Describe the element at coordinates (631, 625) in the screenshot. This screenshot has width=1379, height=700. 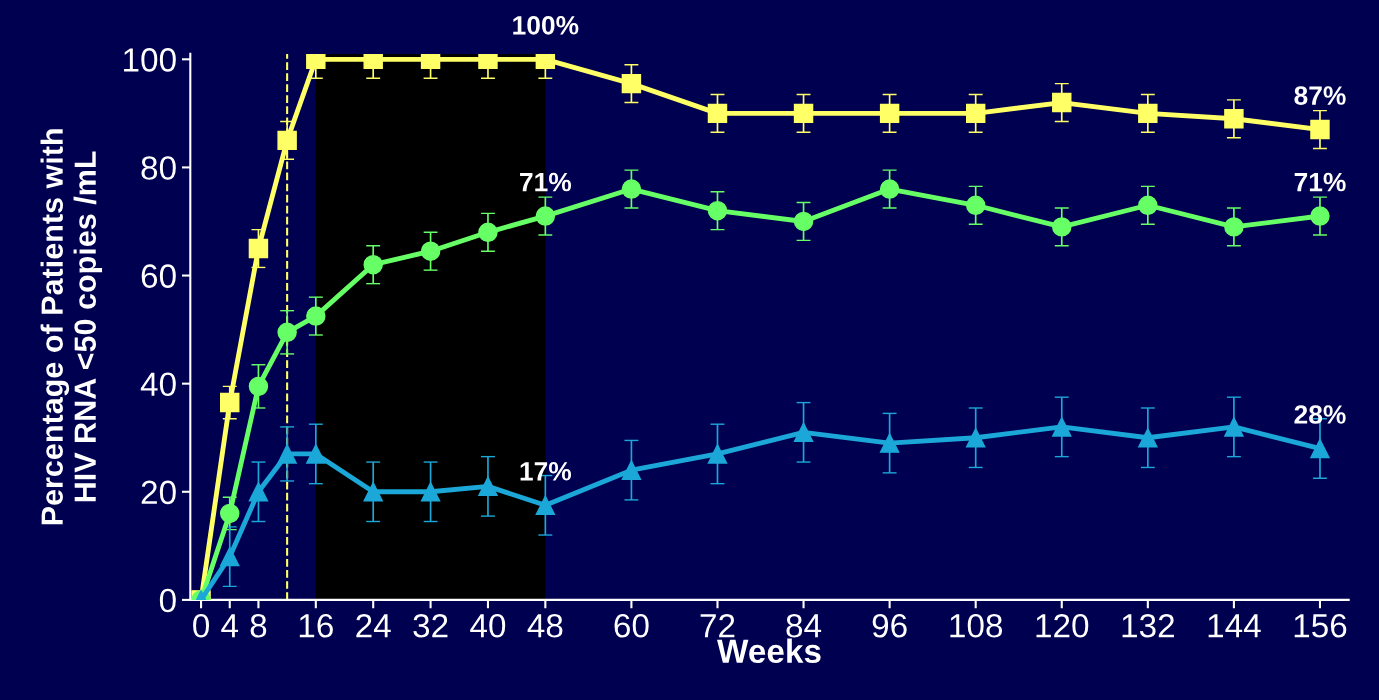
I see `x-tick-label: 60` at that location.